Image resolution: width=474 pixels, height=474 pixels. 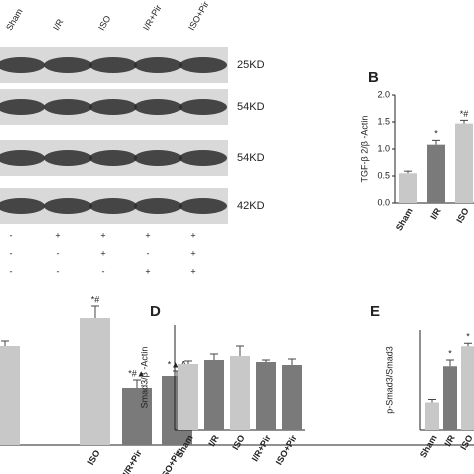 I want to click on y-tick-label: 1.0, so click(x=383, y=148).